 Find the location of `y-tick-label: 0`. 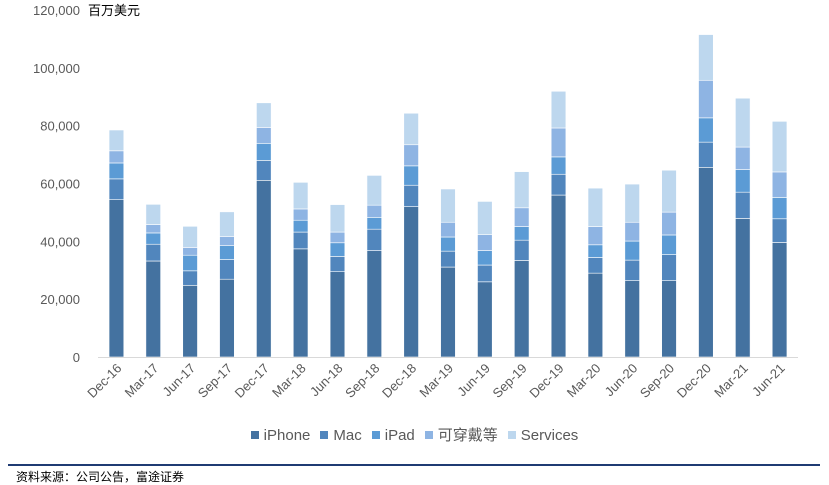

y-tick-label: 0 is located at coordinates (76, 357).